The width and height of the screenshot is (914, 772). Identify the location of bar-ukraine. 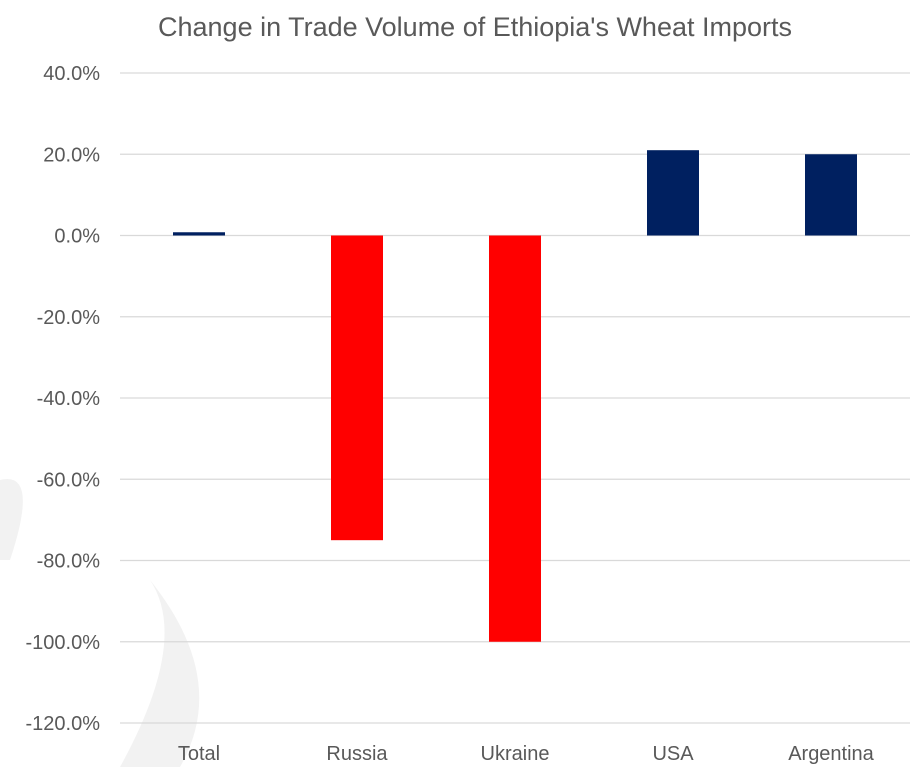
(515, 438).